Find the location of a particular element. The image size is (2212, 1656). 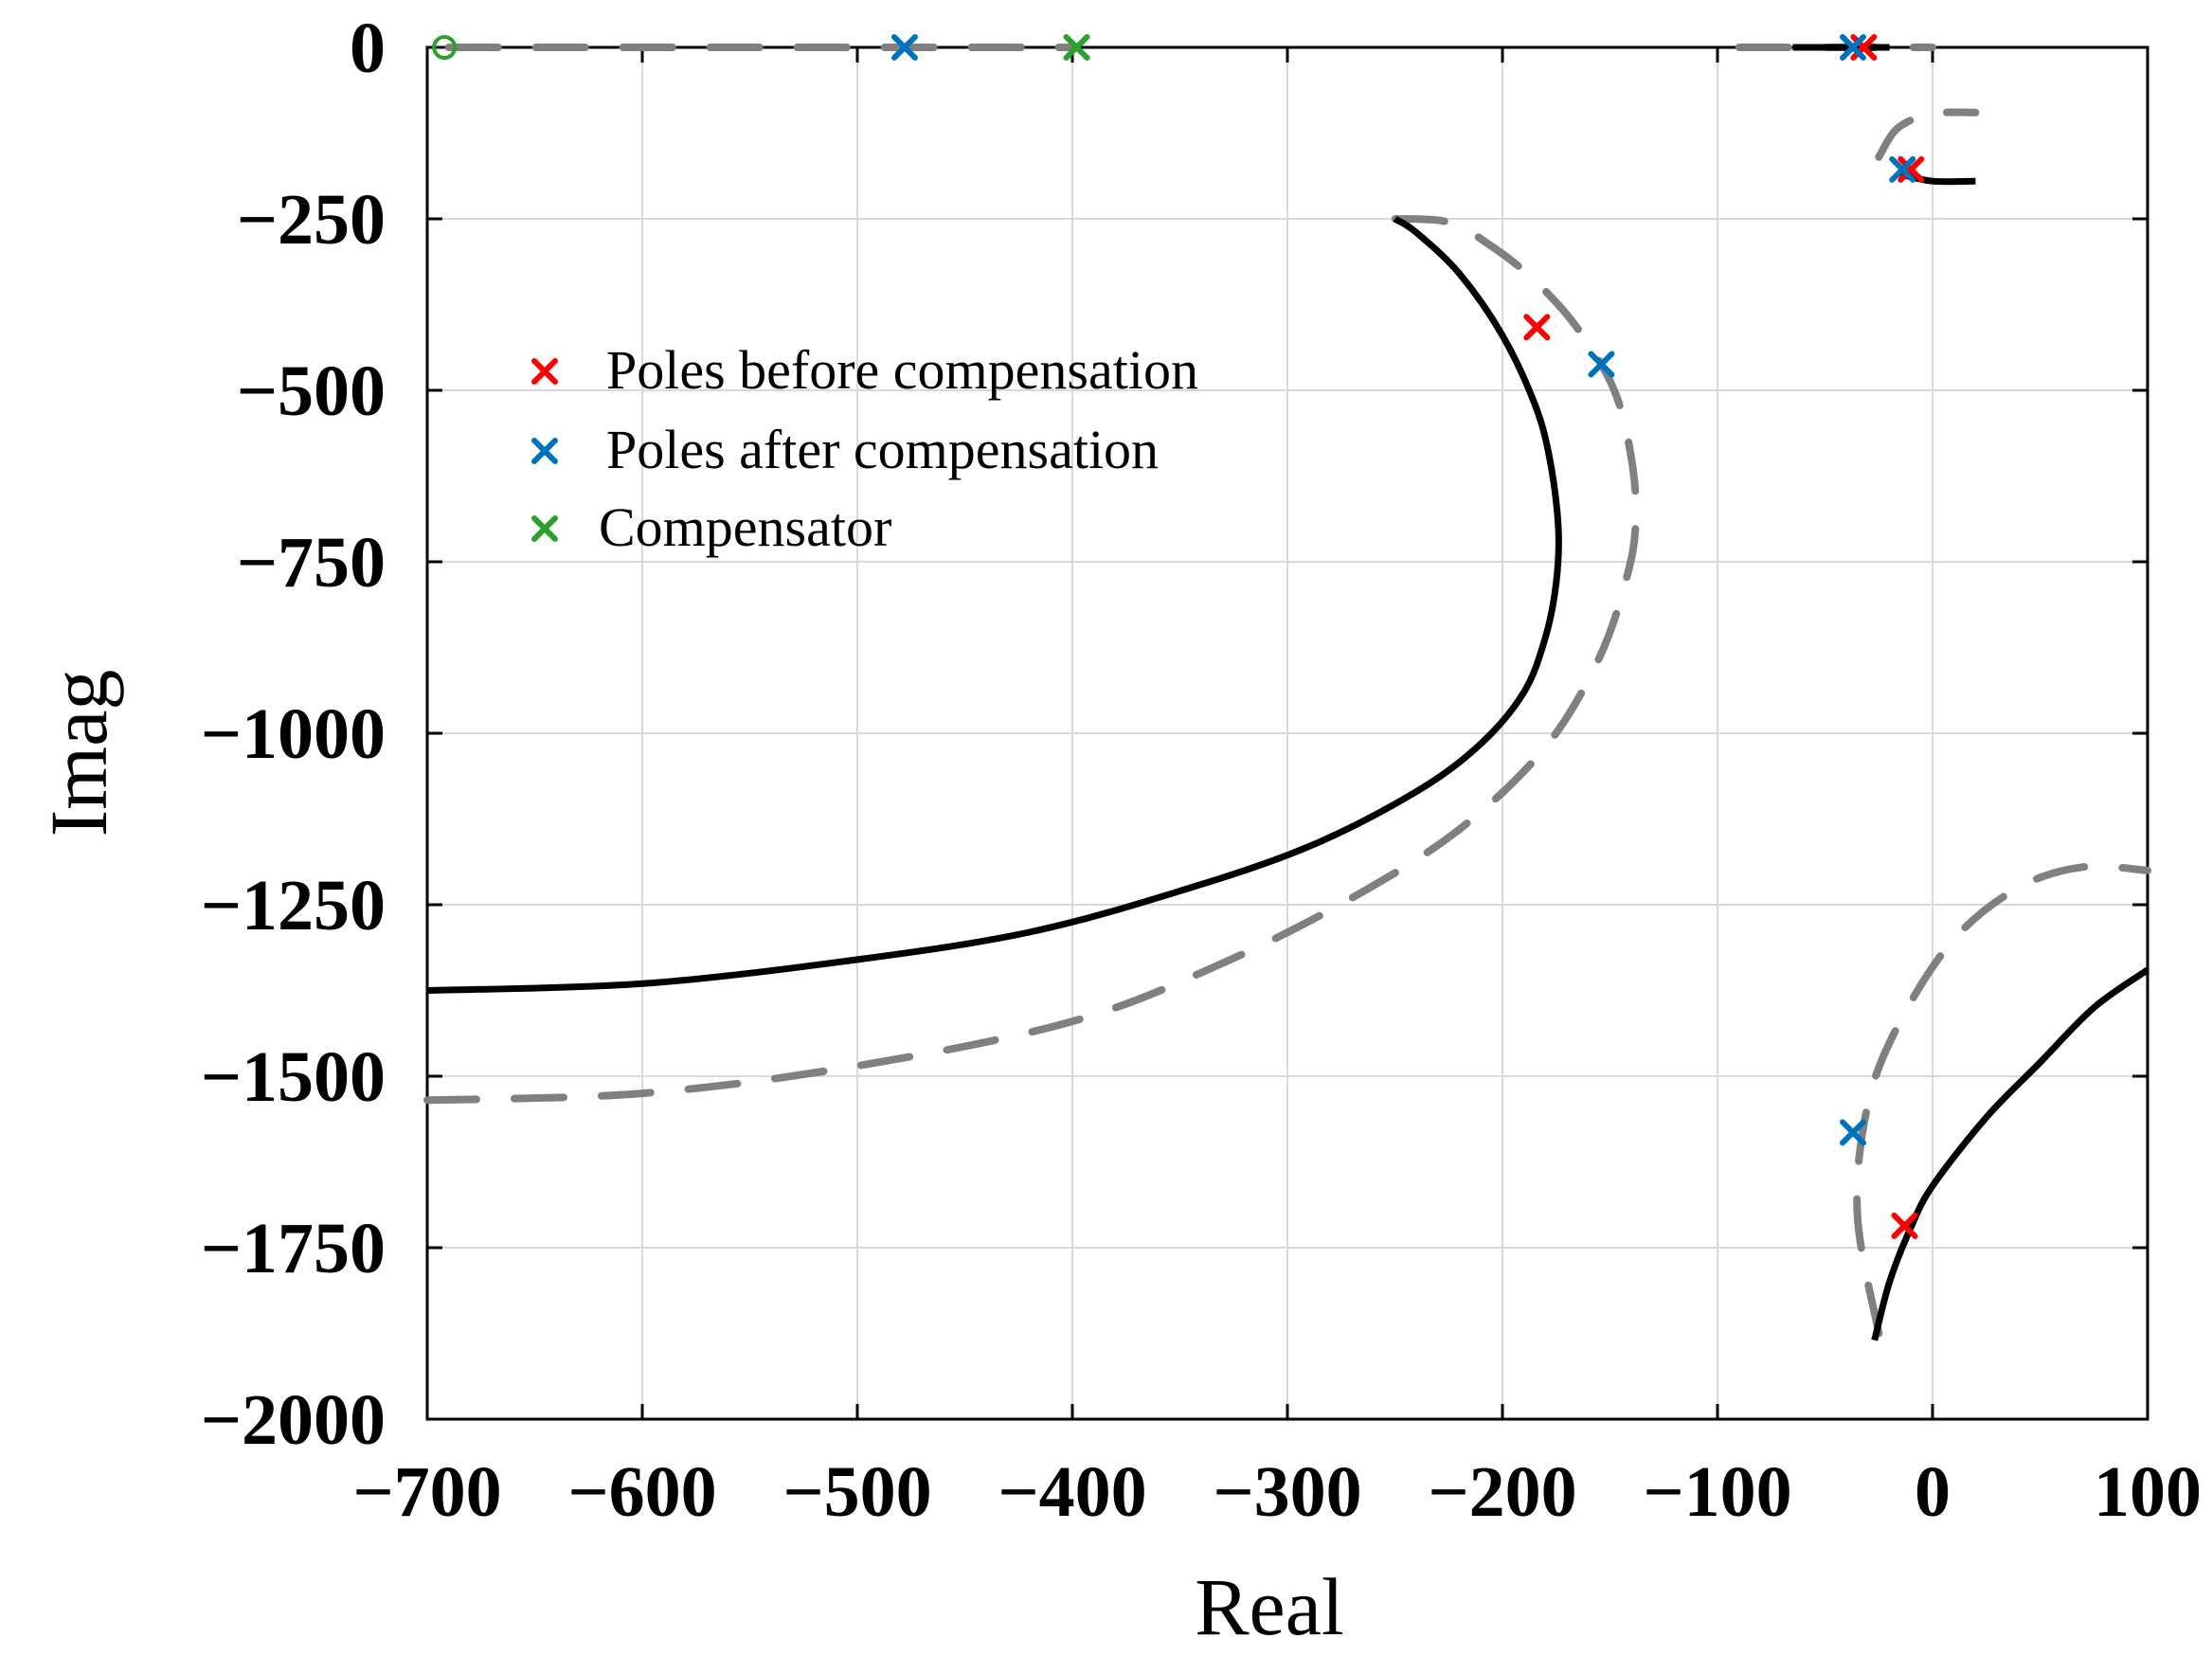

x-tick-label: −300 is located at coordinates (1287, 1492).